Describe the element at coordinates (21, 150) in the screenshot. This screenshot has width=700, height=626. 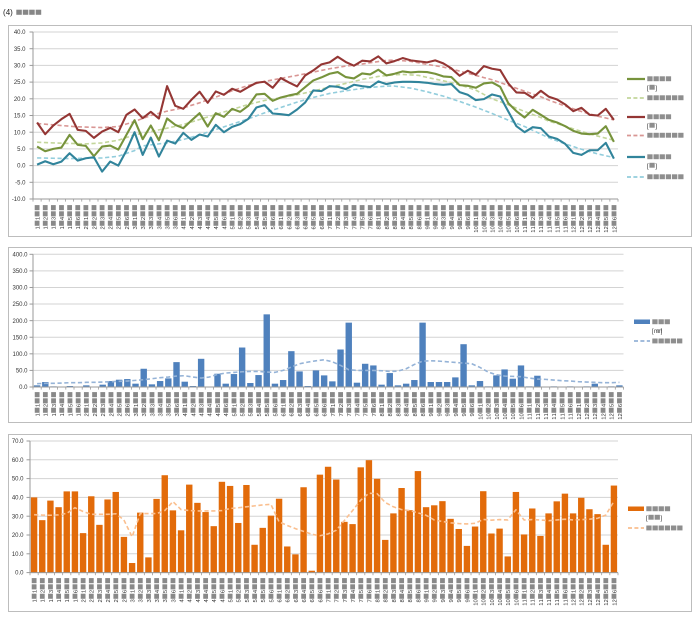
I see `svg-text: 5.0` at that location.